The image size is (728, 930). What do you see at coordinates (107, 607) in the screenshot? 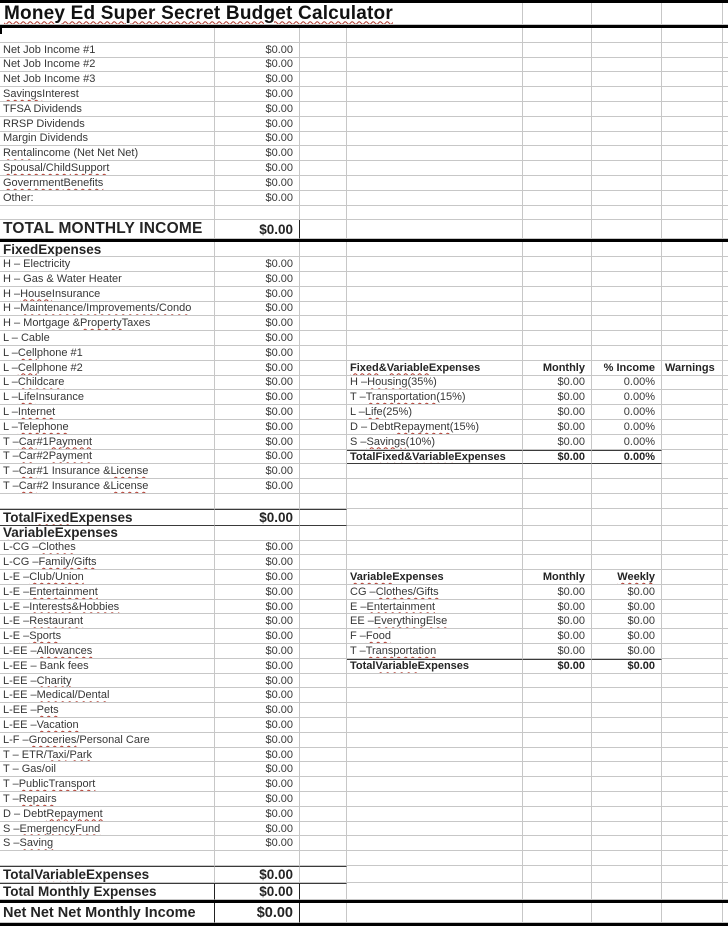
I see `variable-expense-label: L-E – Interests & Hobbies` at bounding box center [107, 607].